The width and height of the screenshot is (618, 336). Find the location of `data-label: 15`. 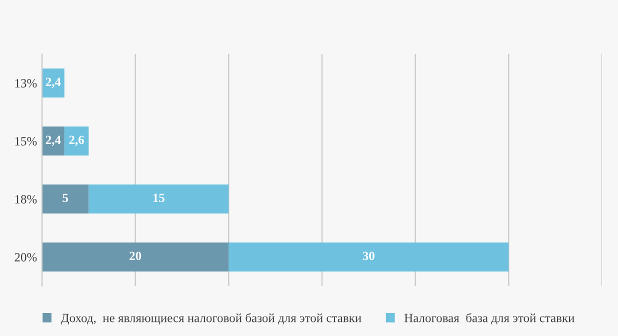

data-label: 15 is located at coordinates (158, 198).